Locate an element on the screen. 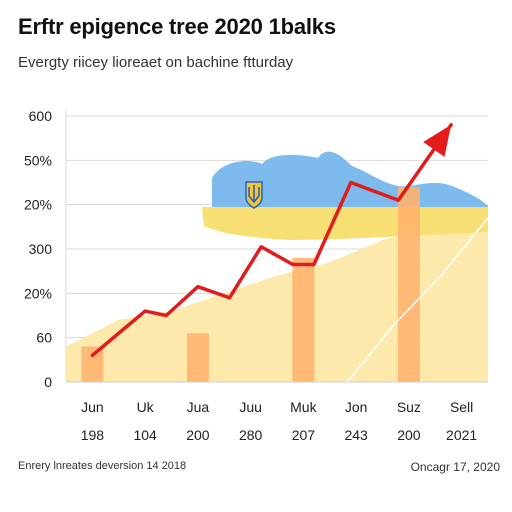  secondary-line-series is located at coordinates (417, 300).